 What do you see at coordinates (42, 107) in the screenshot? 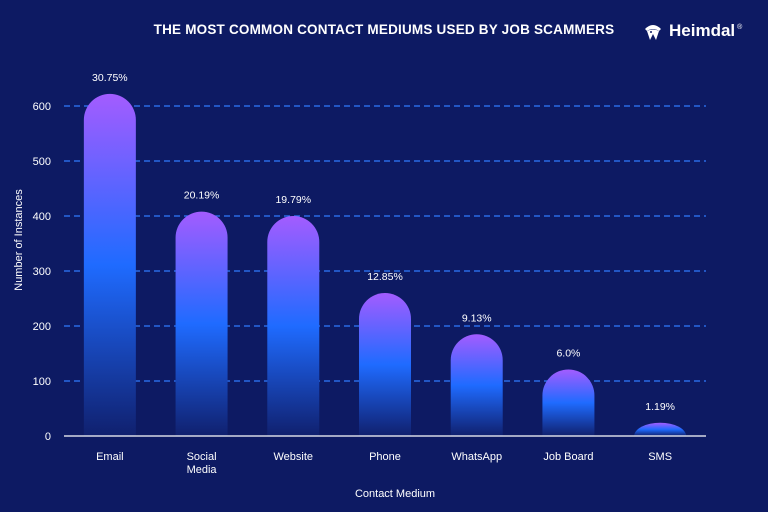
I see `y-tick-label: 600` at bounding box center [42, 107].